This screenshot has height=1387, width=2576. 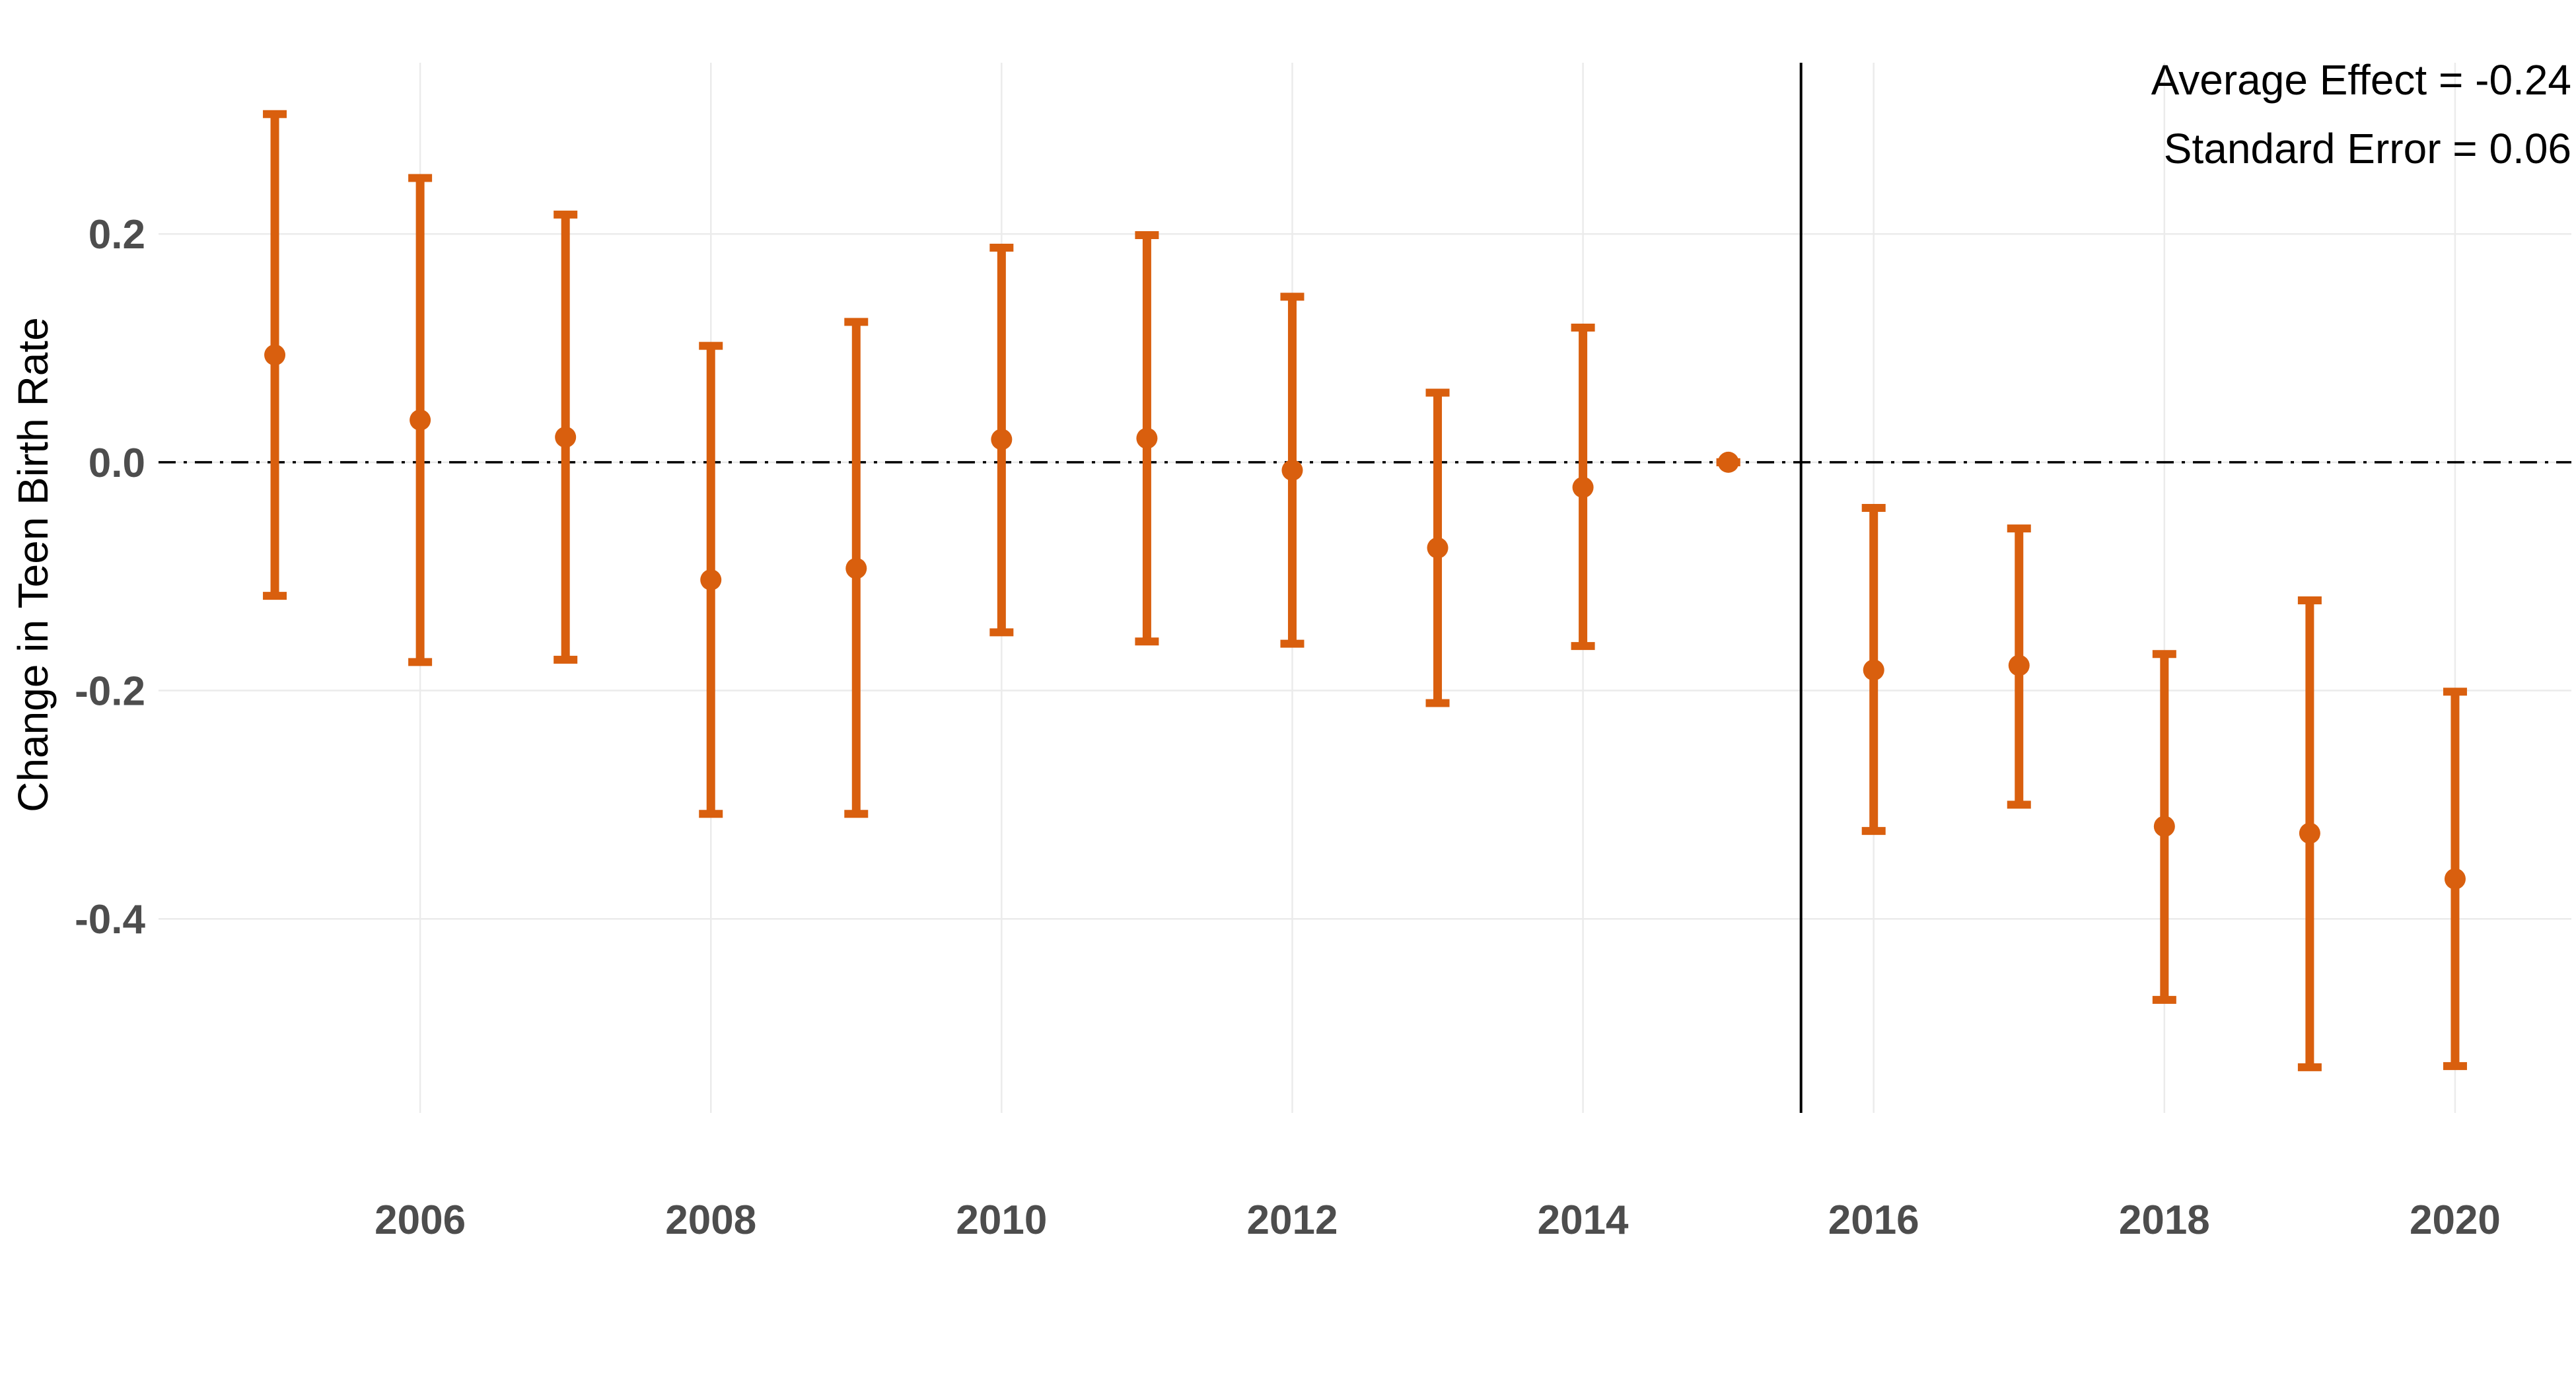 What do you see at coordinates (2361, 80) in the screenshot?
I see `annotation-average-effect: Average Effect = -0.24` at bounding box center [2361, 80].